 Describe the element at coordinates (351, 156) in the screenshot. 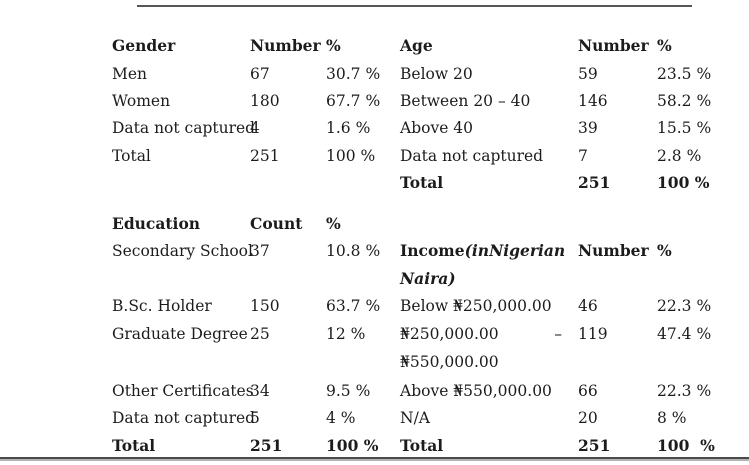

I see `gender-total-pct: 100 %` at that location.